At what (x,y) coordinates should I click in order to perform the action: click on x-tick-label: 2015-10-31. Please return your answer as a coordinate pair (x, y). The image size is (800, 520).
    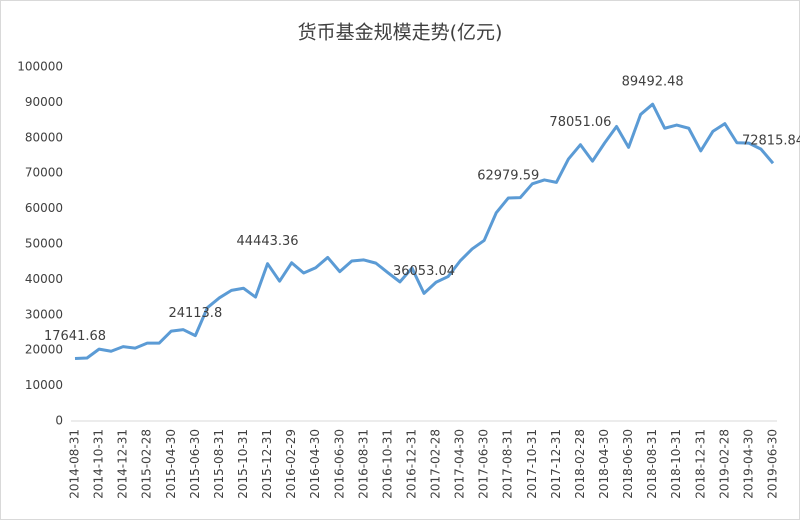
    Looking at the image, I should click on (243, 464).